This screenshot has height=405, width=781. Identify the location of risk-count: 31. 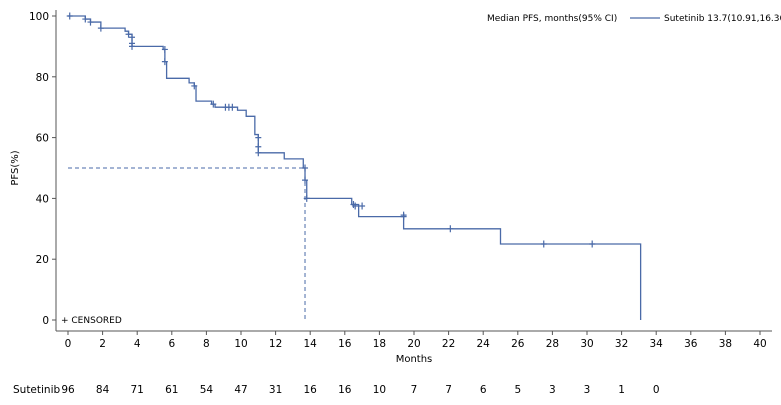
(275, 390).